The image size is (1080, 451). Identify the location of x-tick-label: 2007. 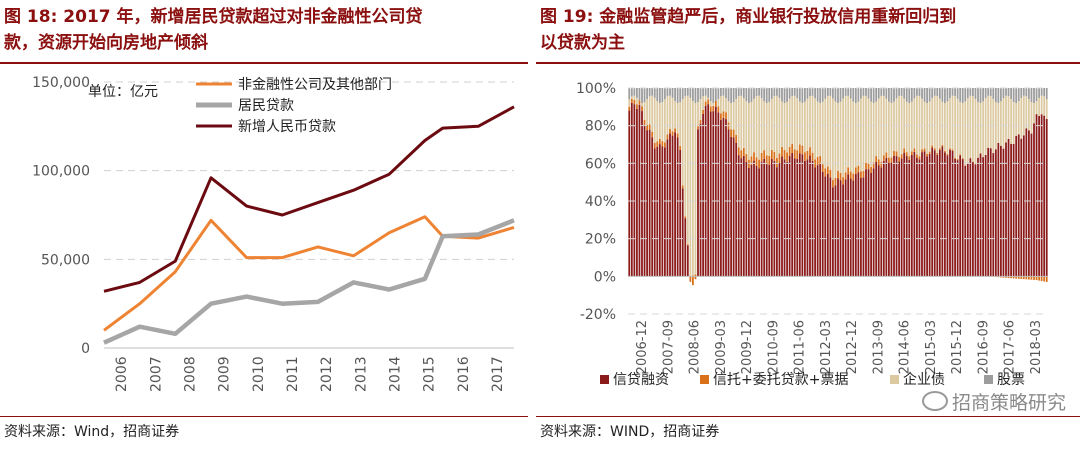
(156, 374).